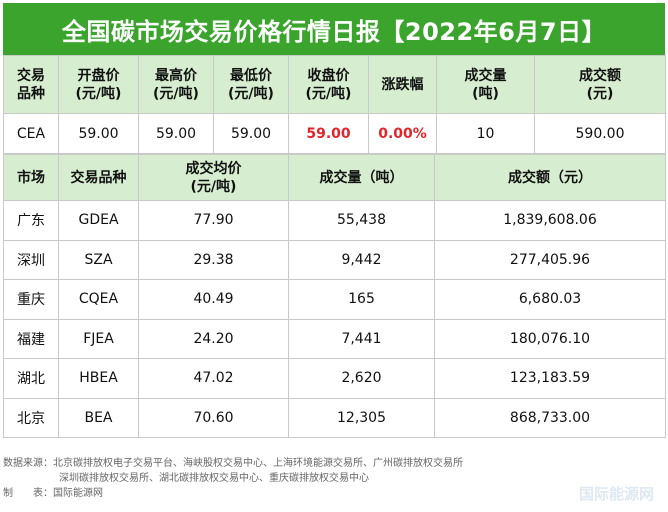 This screenshot has height=512, width=668. I want to click on table-row: 广东 GDEA 77.90 55,438 1,839,608.06, so click(334, 220).